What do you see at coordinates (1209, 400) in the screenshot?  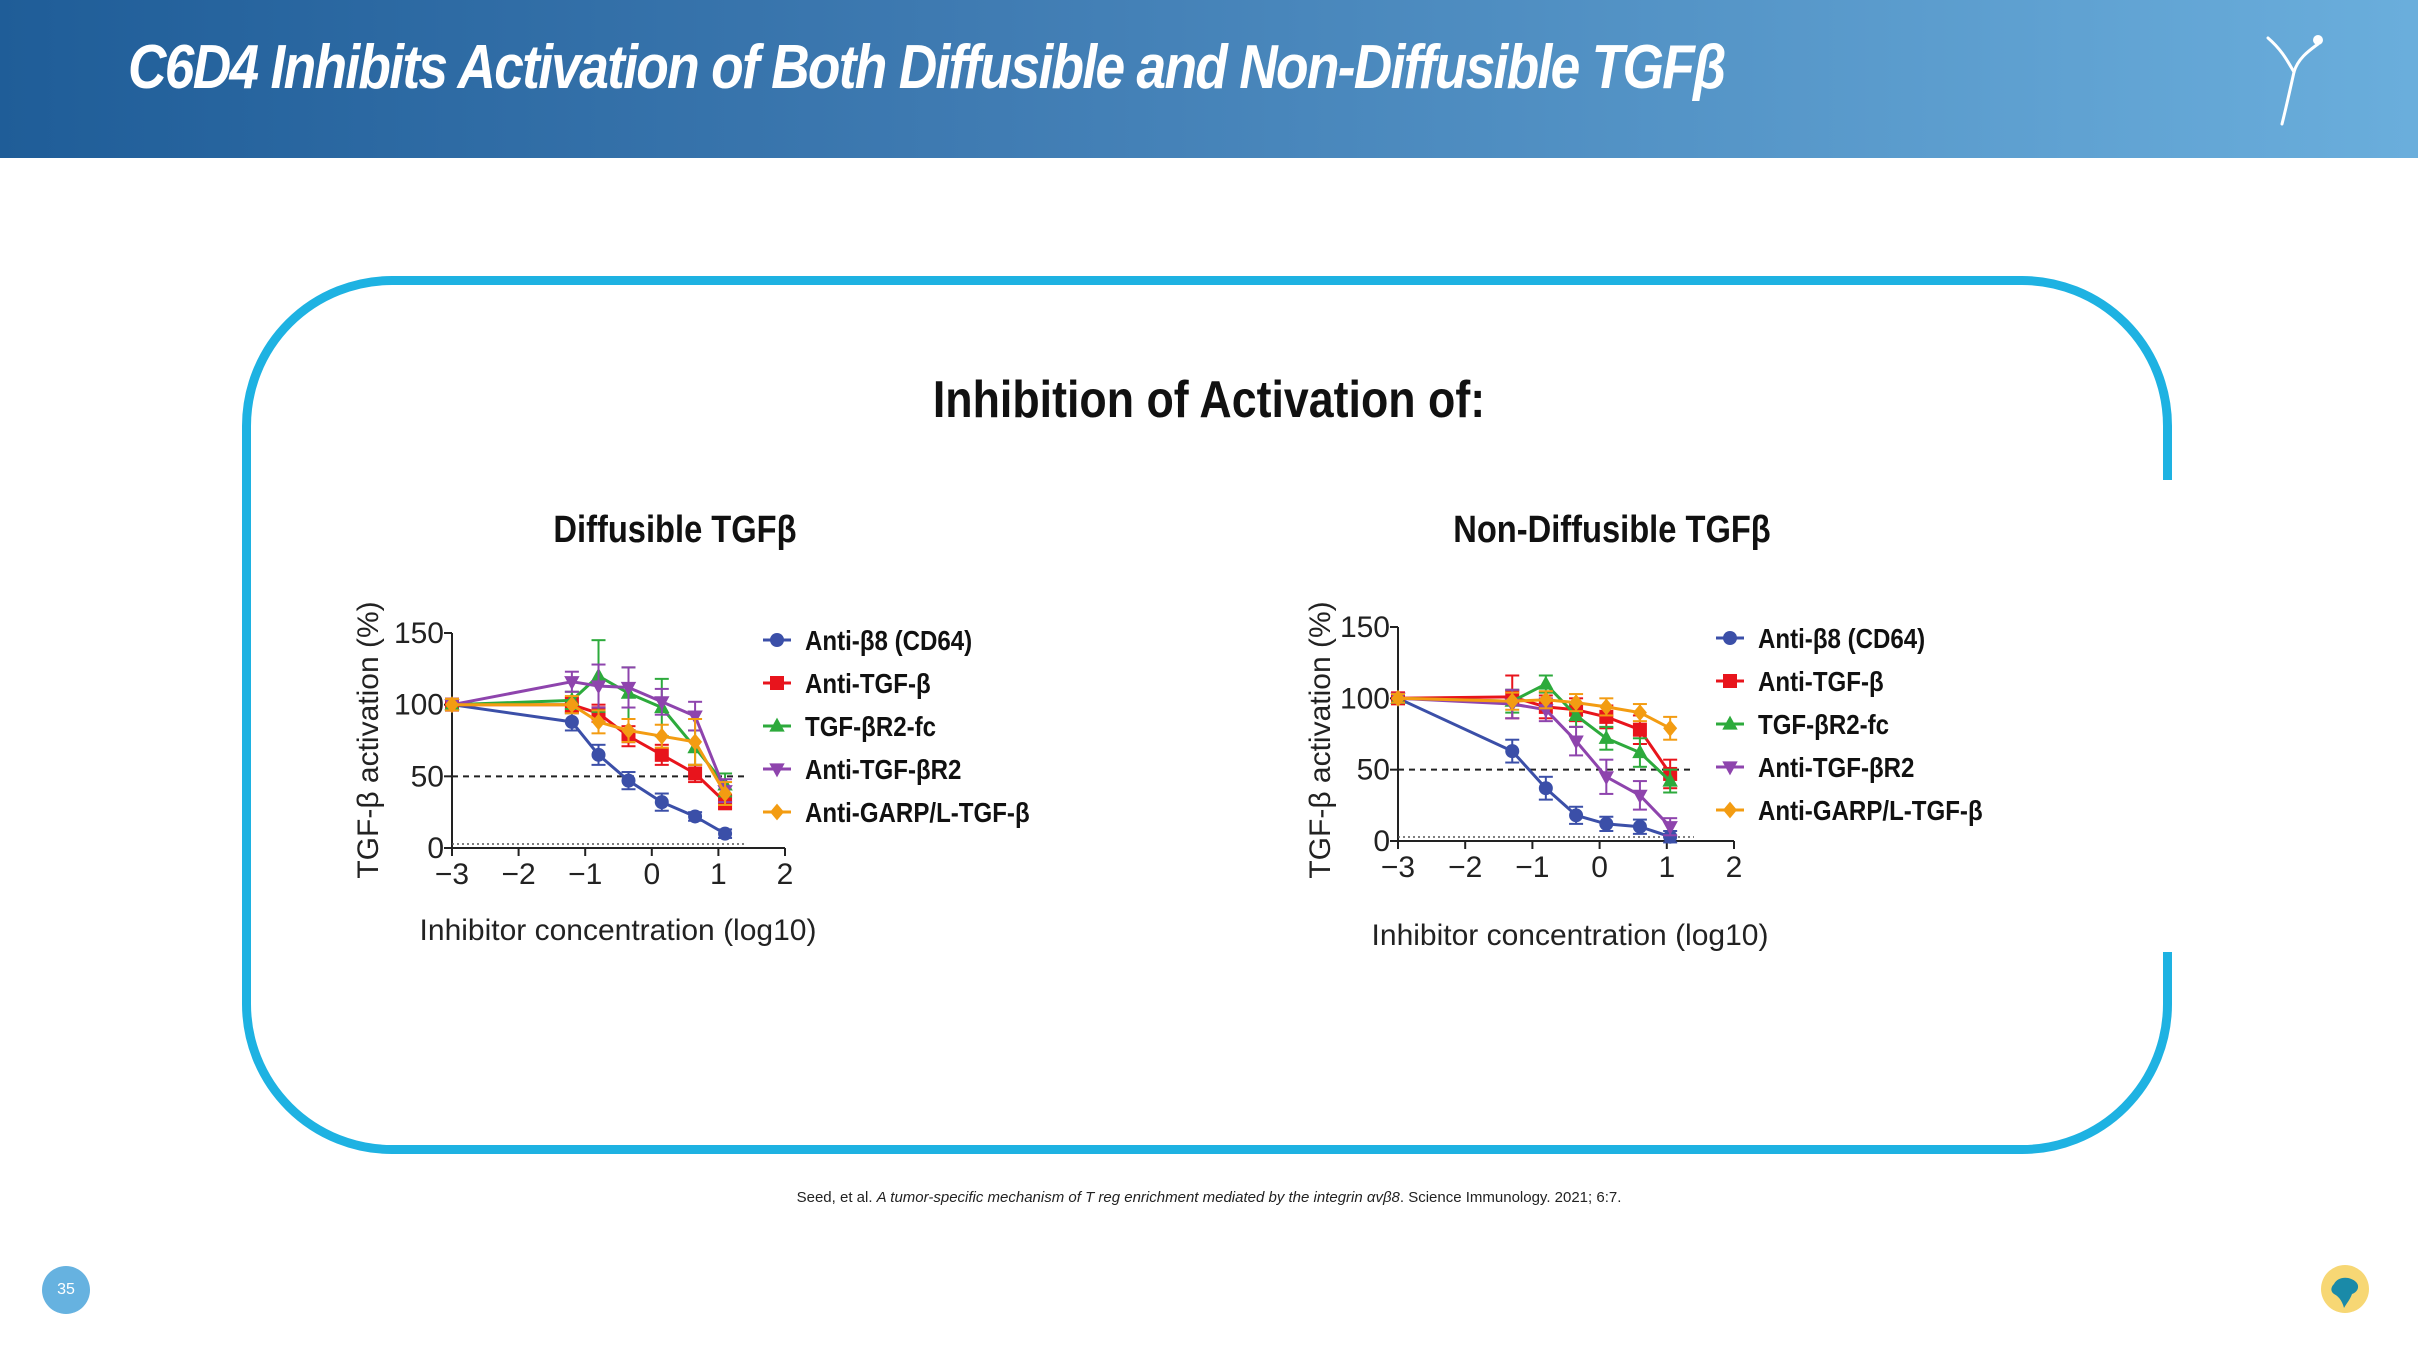 I see `main-heading: Inhibition of Activation of:` at bounding box center [1209, 400].